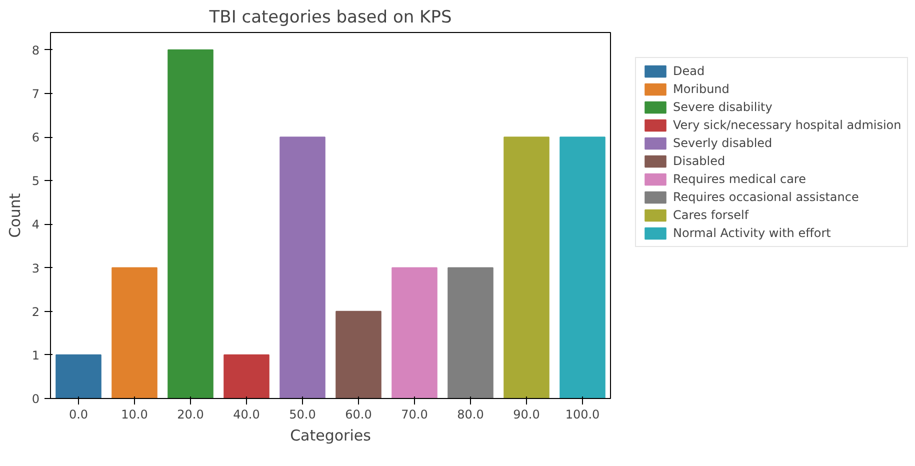 This screenshot has height=466, width=915. I want to click on y-axis-title: Count, so click(15, 215).